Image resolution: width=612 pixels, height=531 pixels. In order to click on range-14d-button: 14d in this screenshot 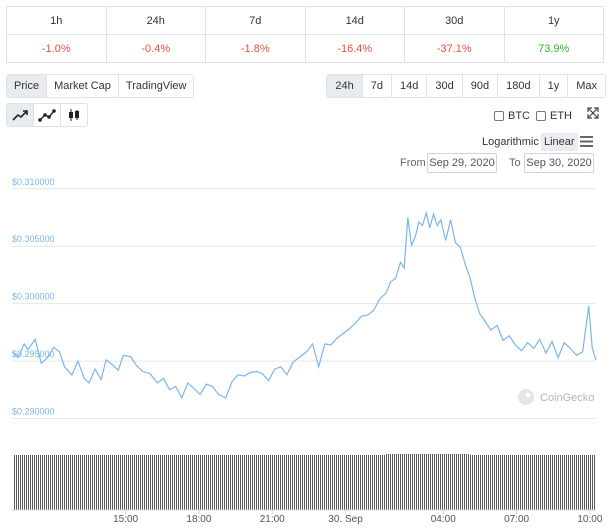, I will do `click(410, 86)`.